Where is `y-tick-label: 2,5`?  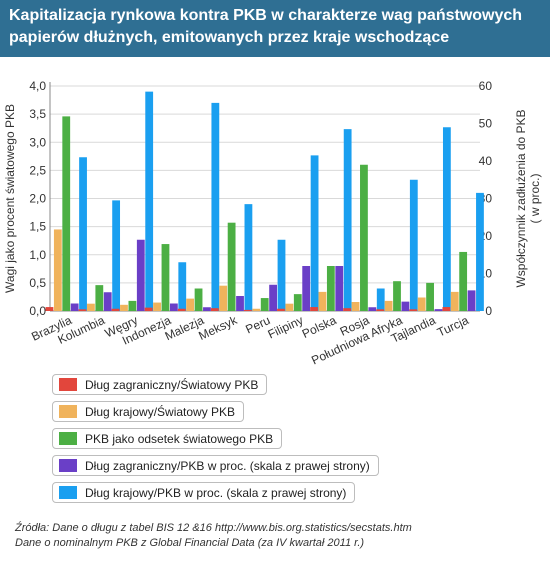
y-tick-label: 2,5 is located at coordinates (37, 170).